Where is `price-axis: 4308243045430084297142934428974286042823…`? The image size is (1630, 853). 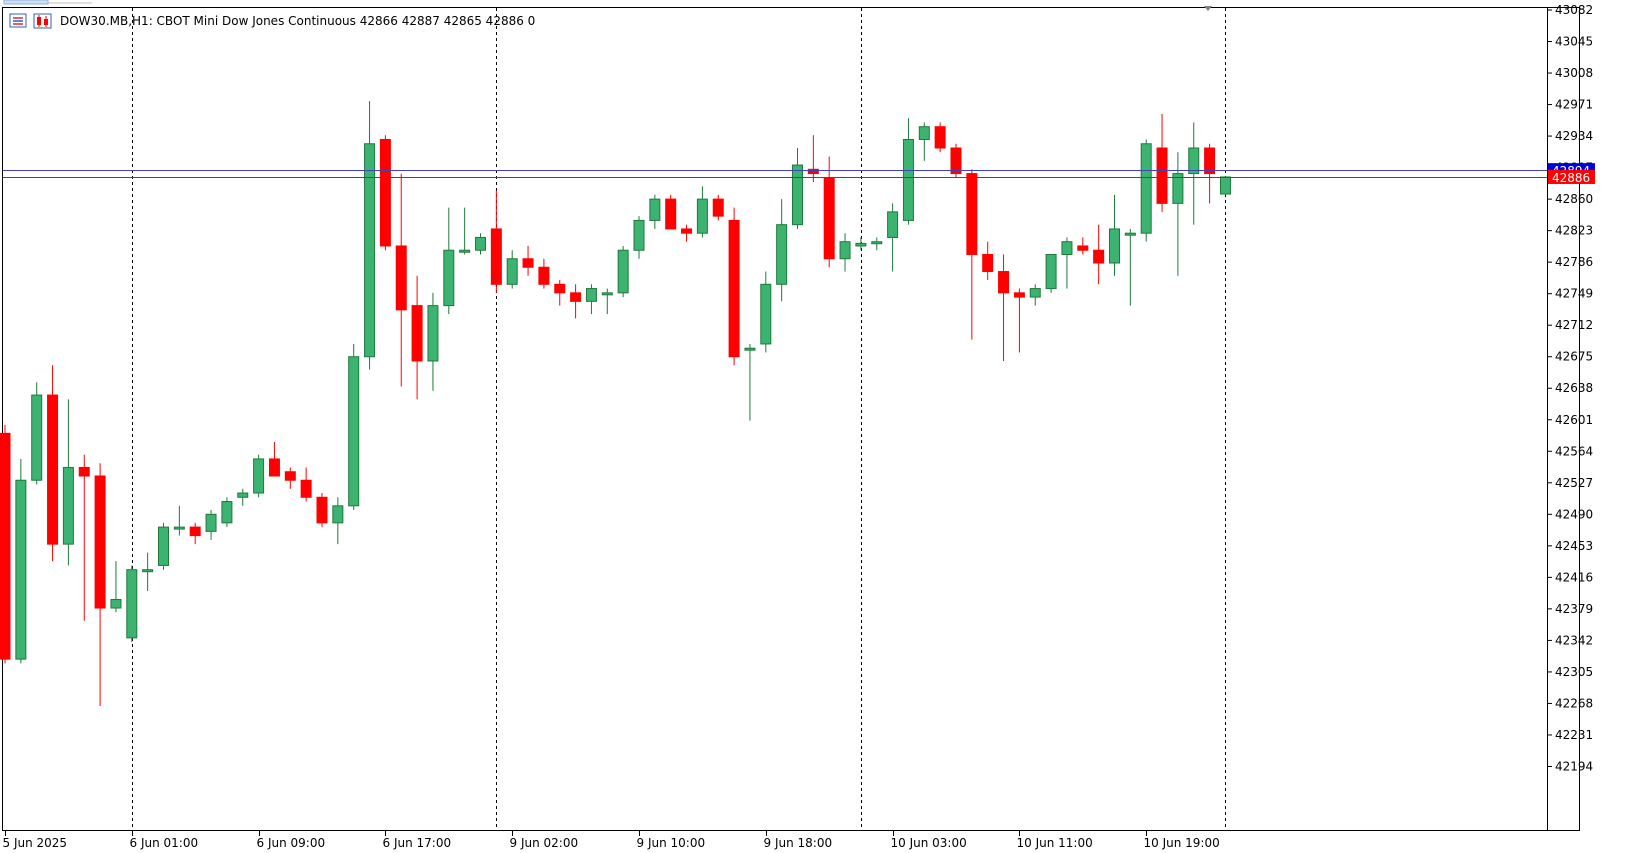 price-axis: 4308243045430084297142934428974286042823… is located at coordinates (1571, 416).